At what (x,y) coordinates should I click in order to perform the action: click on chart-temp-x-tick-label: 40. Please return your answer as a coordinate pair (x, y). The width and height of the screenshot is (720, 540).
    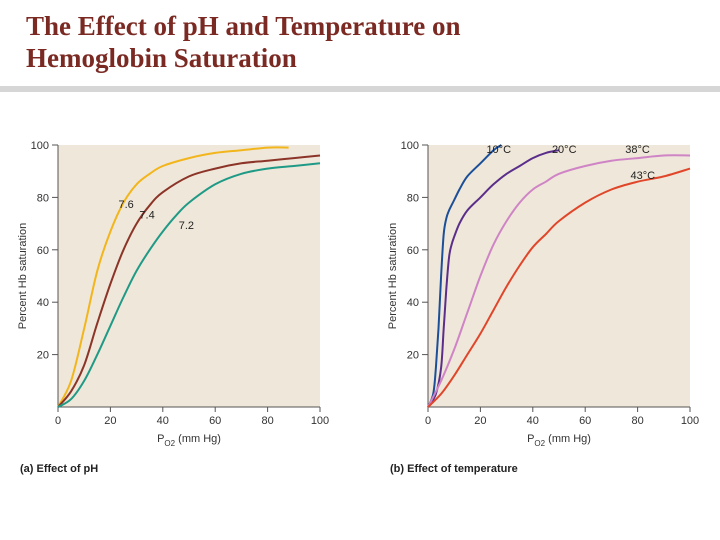
    Looking at the image, I should click on (533, 421).